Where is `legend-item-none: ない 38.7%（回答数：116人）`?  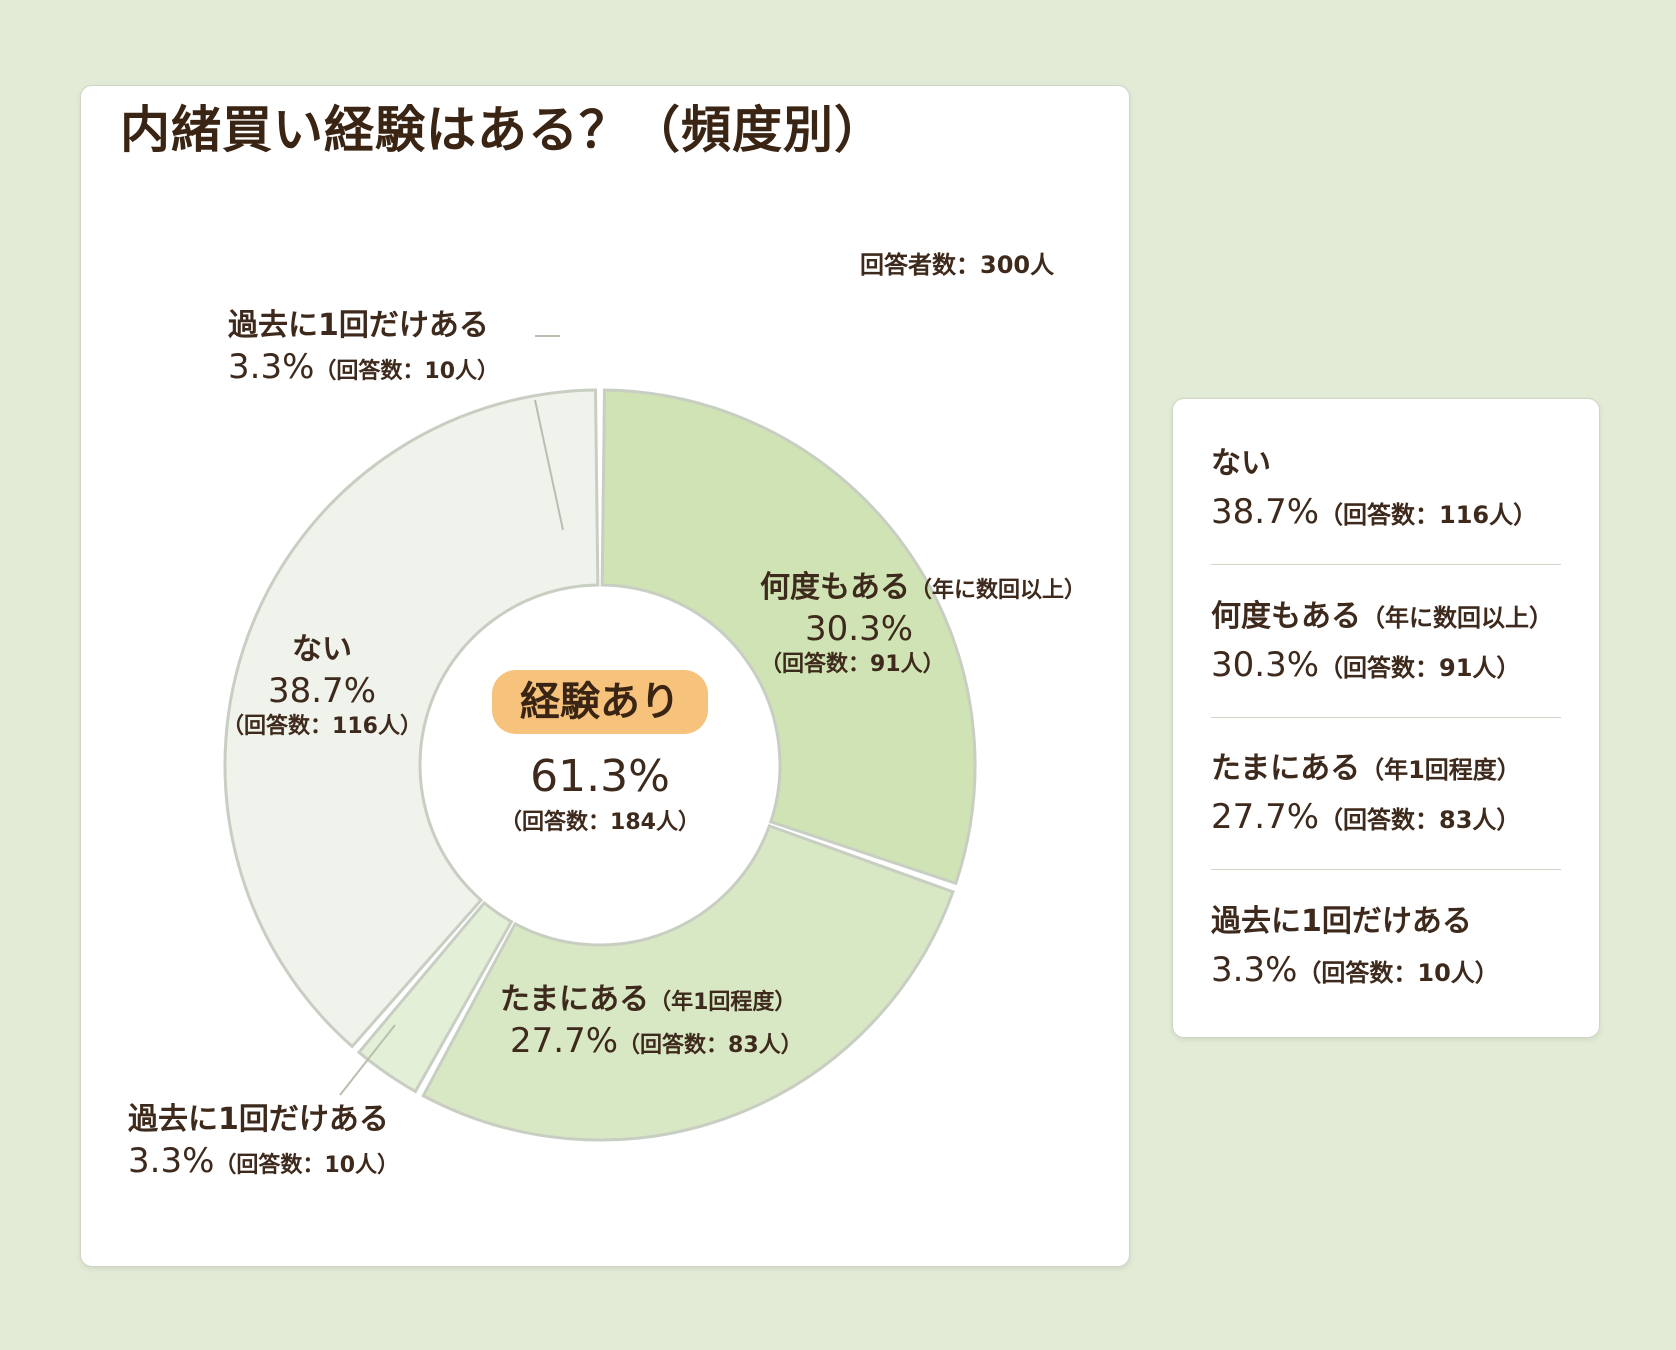
legend-item-none: ない 38.7%（回答数：116人） is located at coordinates (1374, 489).